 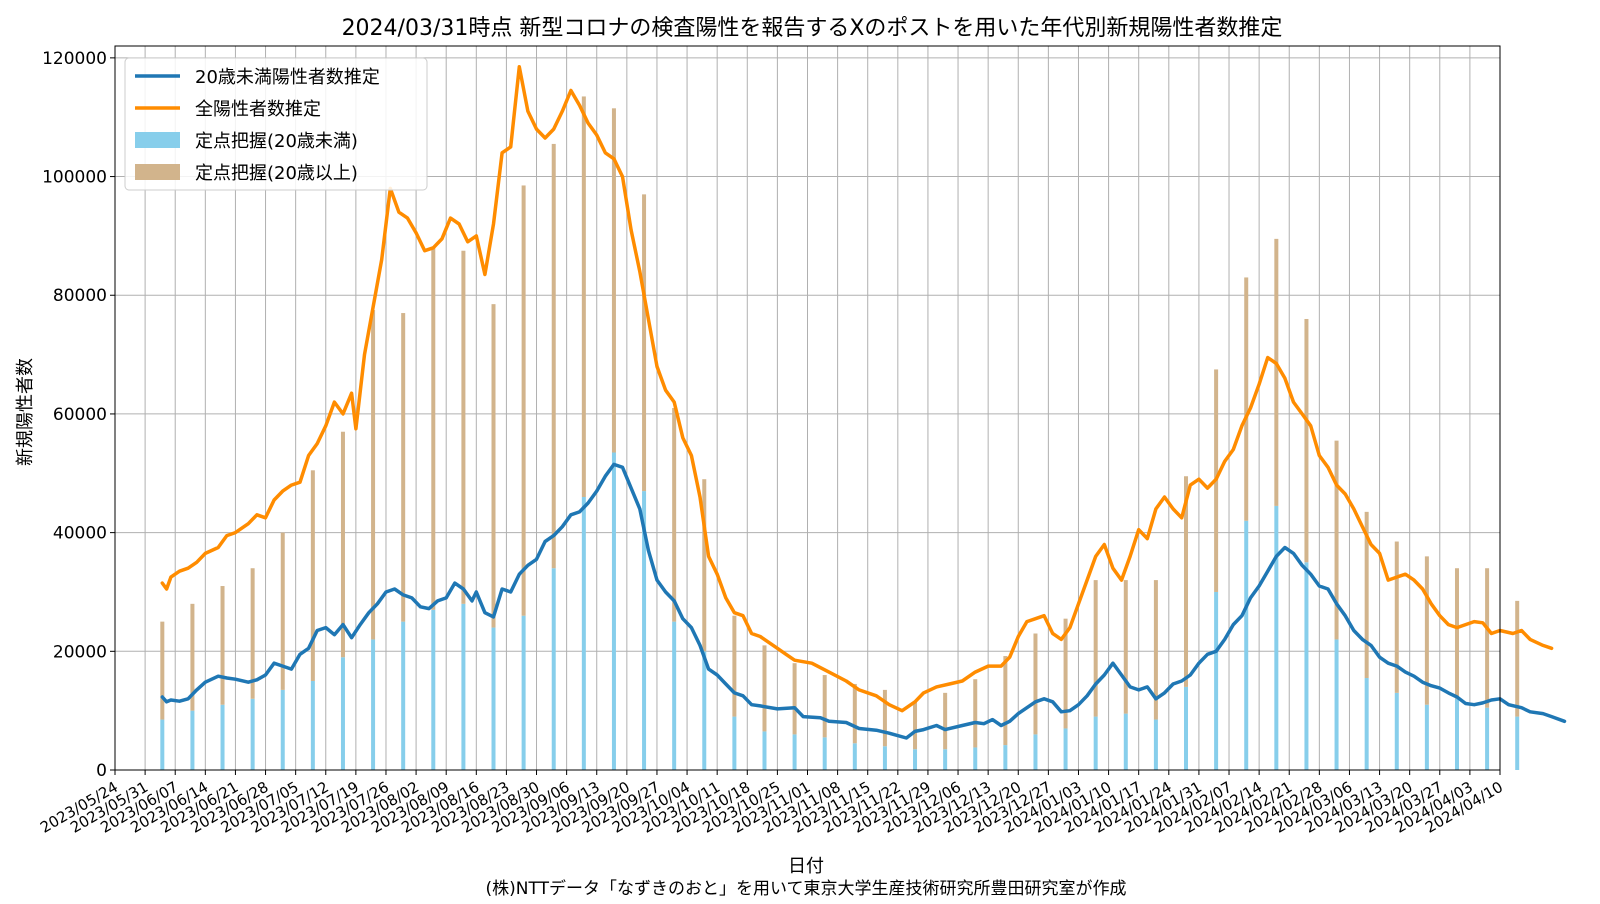 What do you see at coordinates (276, 141) in the screenshot?
I see `legend-label: 定点把握(20歳未満)` at bounding box center [276, 141].